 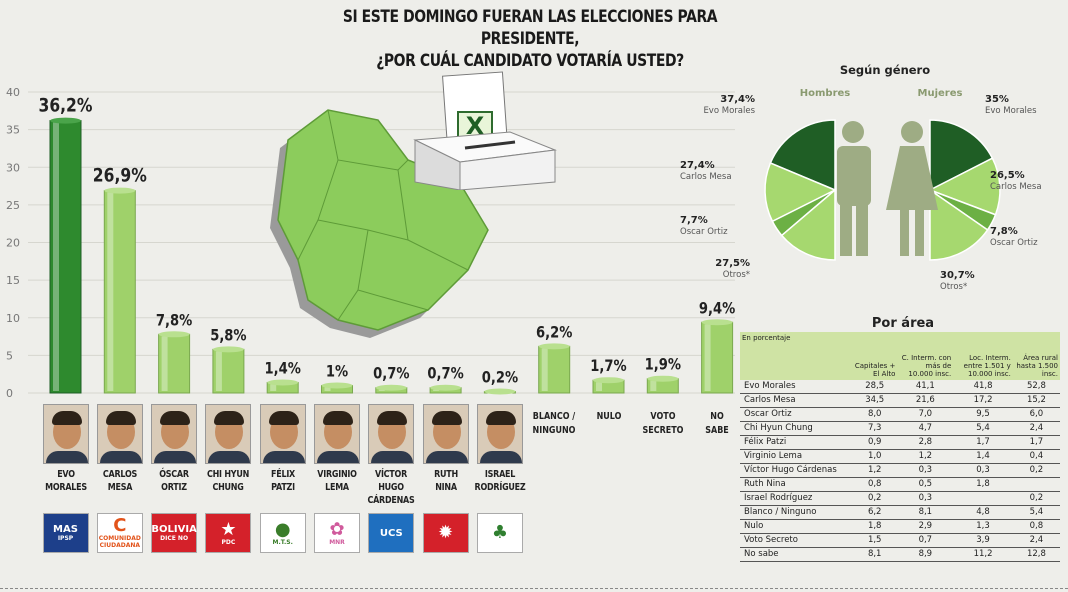 I want to click on slice-name-label: Carlos Mesa, so click(x=706, y=177).